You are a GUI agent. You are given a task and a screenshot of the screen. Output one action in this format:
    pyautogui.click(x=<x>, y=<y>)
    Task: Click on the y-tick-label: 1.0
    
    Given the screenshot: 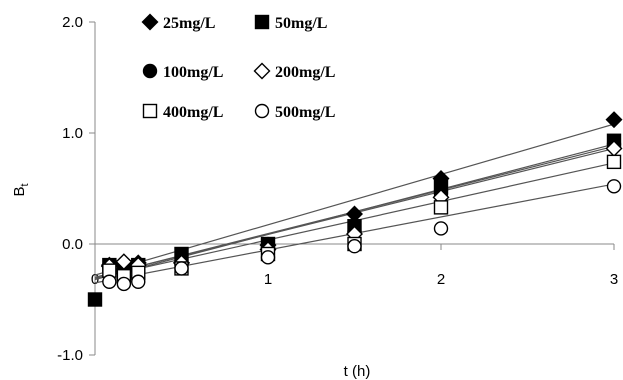 What is the action you would take?
    pyautogui.click(x=72, y=133)
    